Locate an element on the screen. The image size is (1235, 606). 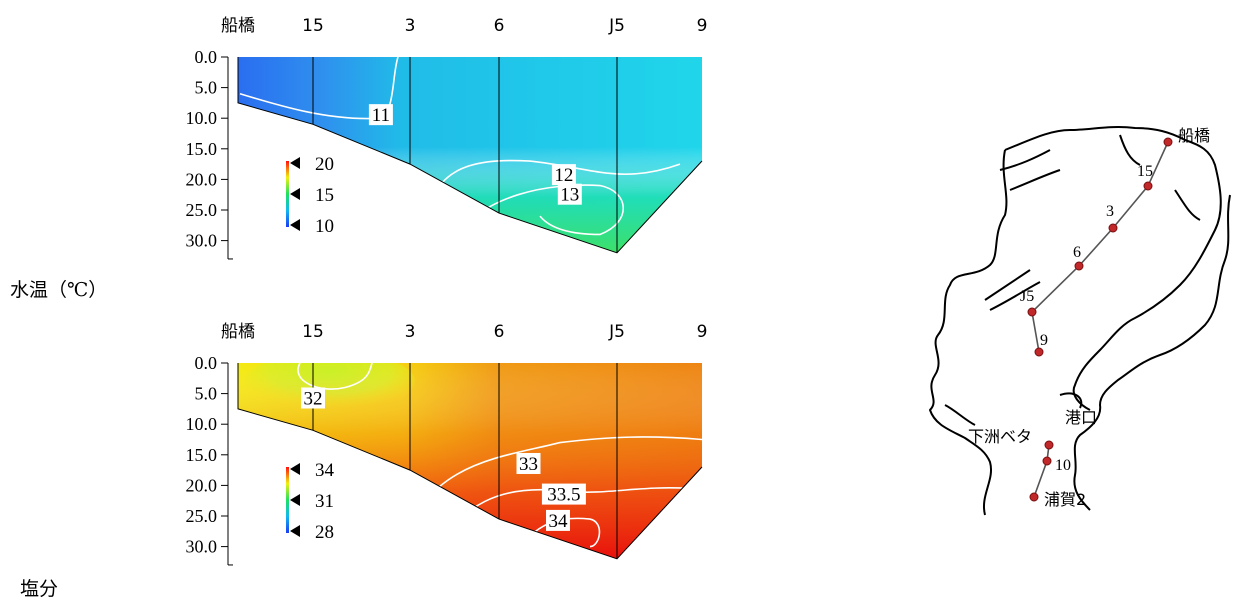
temperature-field is located at coordinates (470, 155).